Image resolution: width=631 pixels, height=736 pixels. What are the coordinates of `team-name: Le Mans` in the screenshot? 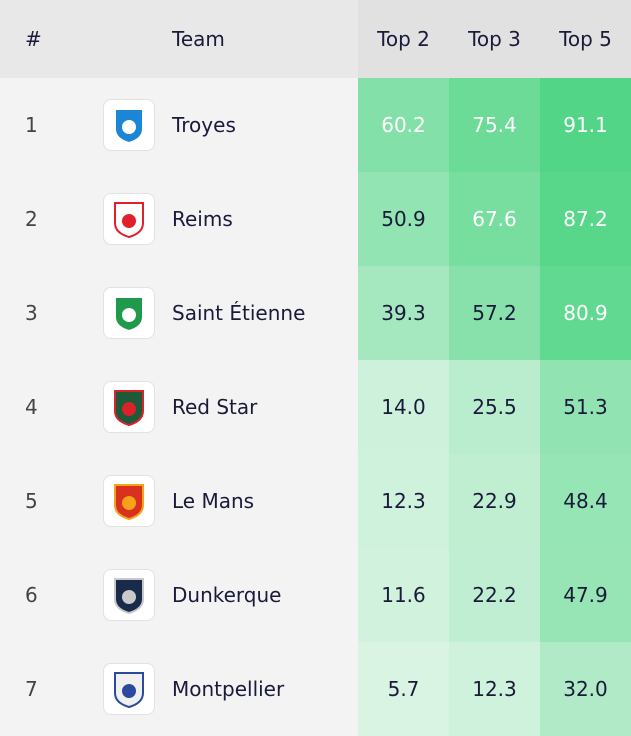 It's located at (213, 501).